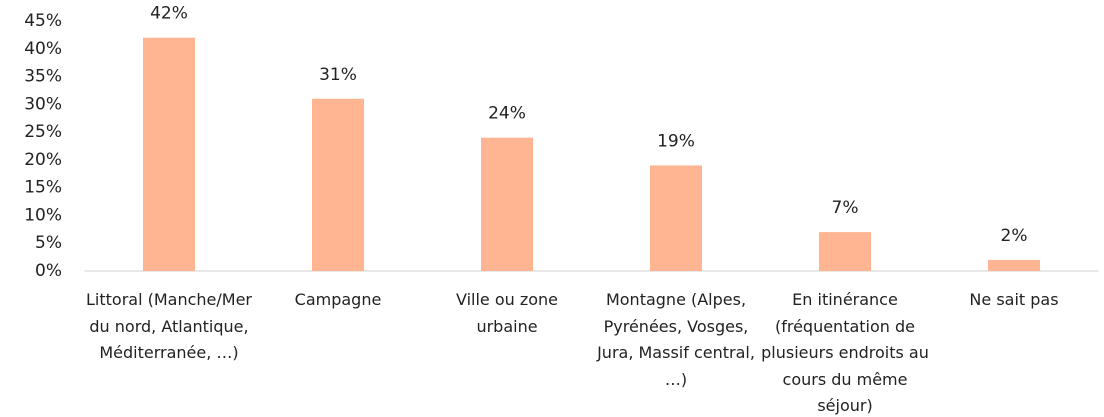 This screenshot has height=417, width=1104. What do you see at coordinates (338, 75) in the screenshot?
I see `value-label: 31%` at bounding box center [338, 75].